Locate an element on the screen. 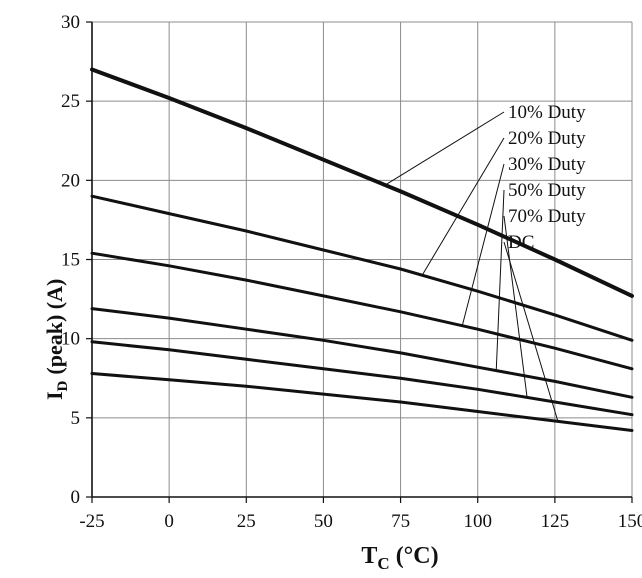 This screenshot has height=578, width=642. callout-label: 20% Duty is located at coordinates (547, 138).